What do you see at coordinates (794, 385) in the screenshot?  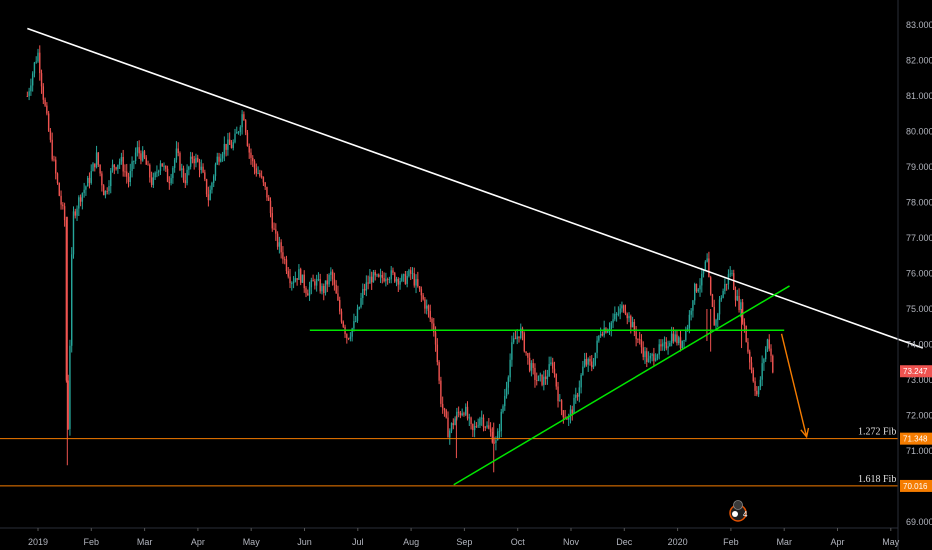 I see `projection-arrow` at bounding box center [794, 385].